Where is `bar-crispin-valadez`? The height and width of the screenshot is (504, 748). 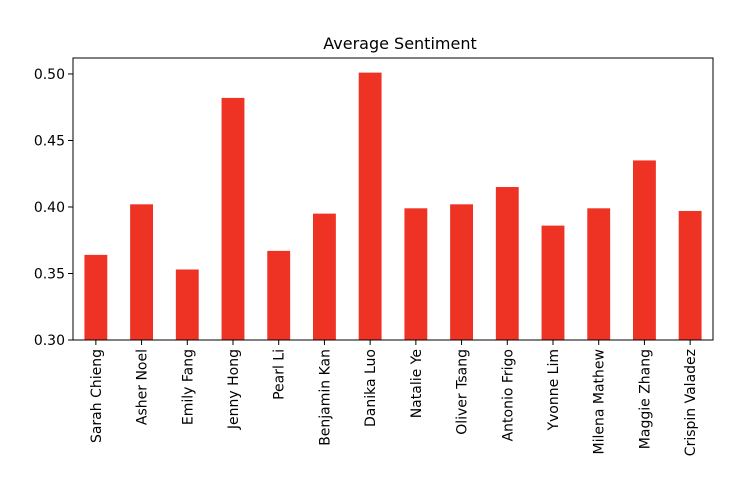 bar-crispin-valadez is located at coordinates (690, 275).